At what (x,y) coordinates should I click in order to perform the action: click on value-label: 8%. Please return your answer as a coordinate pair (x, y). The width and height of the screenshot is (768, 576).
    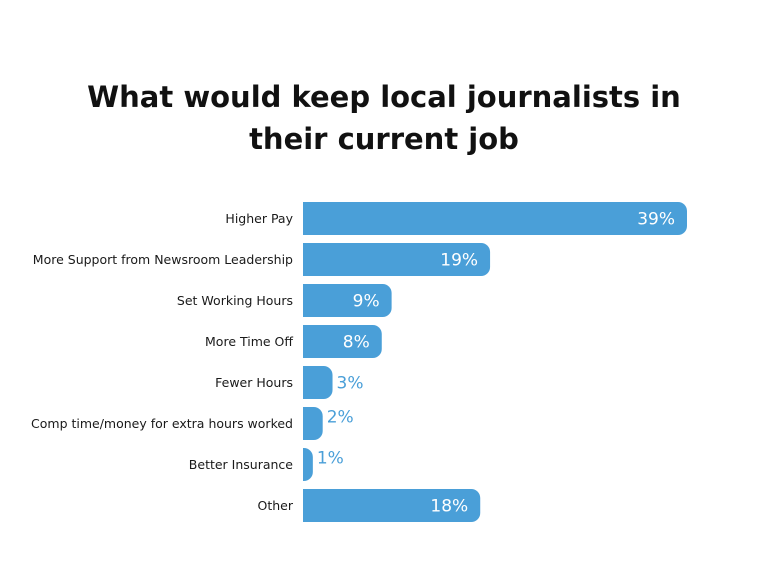
    Looking at the image, I should click on (356, 343).